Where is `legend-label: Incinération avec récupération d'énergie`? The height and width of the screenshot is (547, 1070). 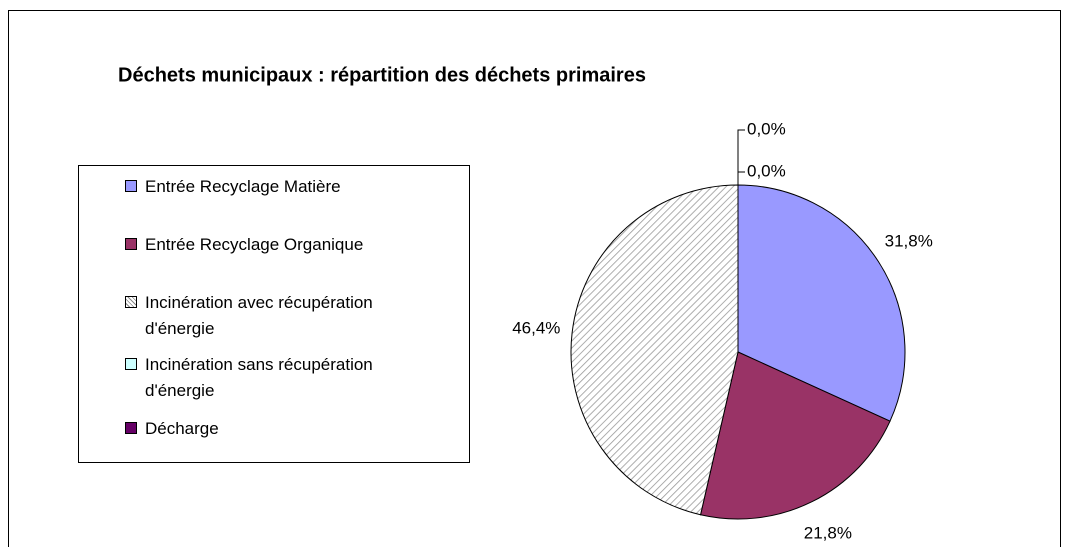
legend-label: Incinération avec récupération d'énergie is located at coordinates (259, 315).